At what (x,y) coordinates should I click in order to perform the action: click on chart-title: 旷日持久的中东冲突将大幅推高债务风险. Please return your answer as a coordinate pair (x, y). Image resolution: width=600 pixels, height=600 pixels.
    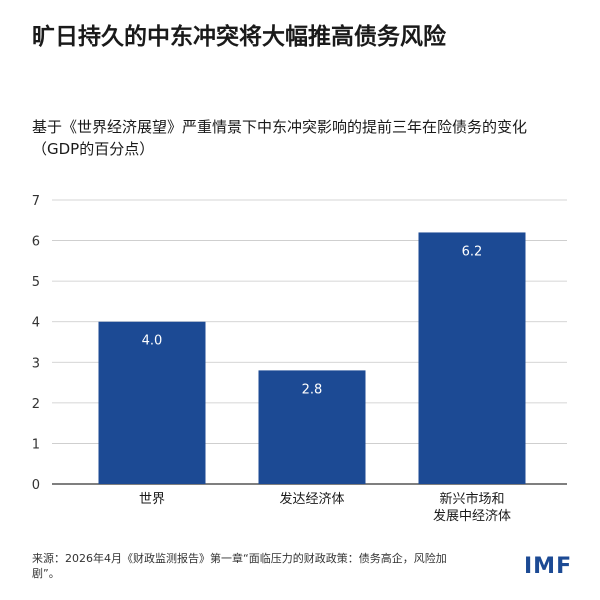
    Looking at the image, I should click on (239, 37).